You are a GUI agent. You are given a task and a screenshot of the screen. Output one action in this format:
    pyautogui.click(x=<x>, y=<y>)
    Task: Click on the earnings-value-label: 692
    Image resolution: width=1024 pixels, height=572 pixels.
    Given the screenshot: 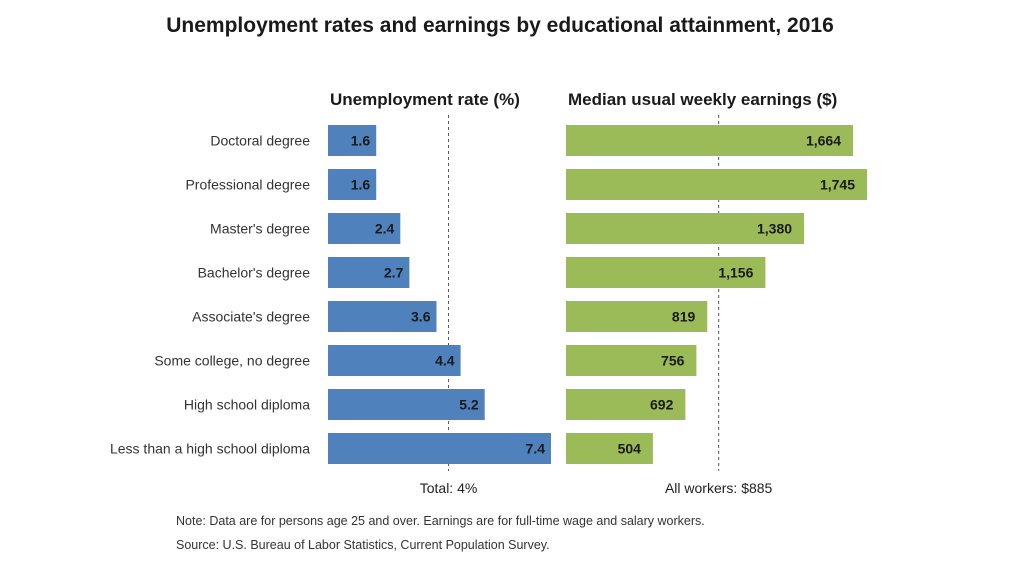 What is the action you would take?
    pyautogui.click(x=662, y=405)
    